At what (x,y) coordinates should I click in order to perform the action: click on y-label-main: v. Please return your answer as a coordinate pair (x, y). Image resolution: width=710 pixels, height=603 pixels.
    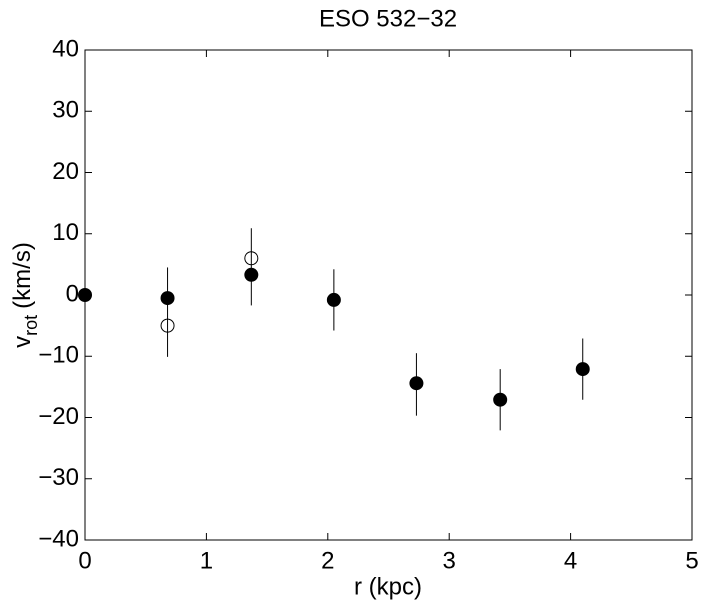
    Looking at the image, I should click on (22, 342).